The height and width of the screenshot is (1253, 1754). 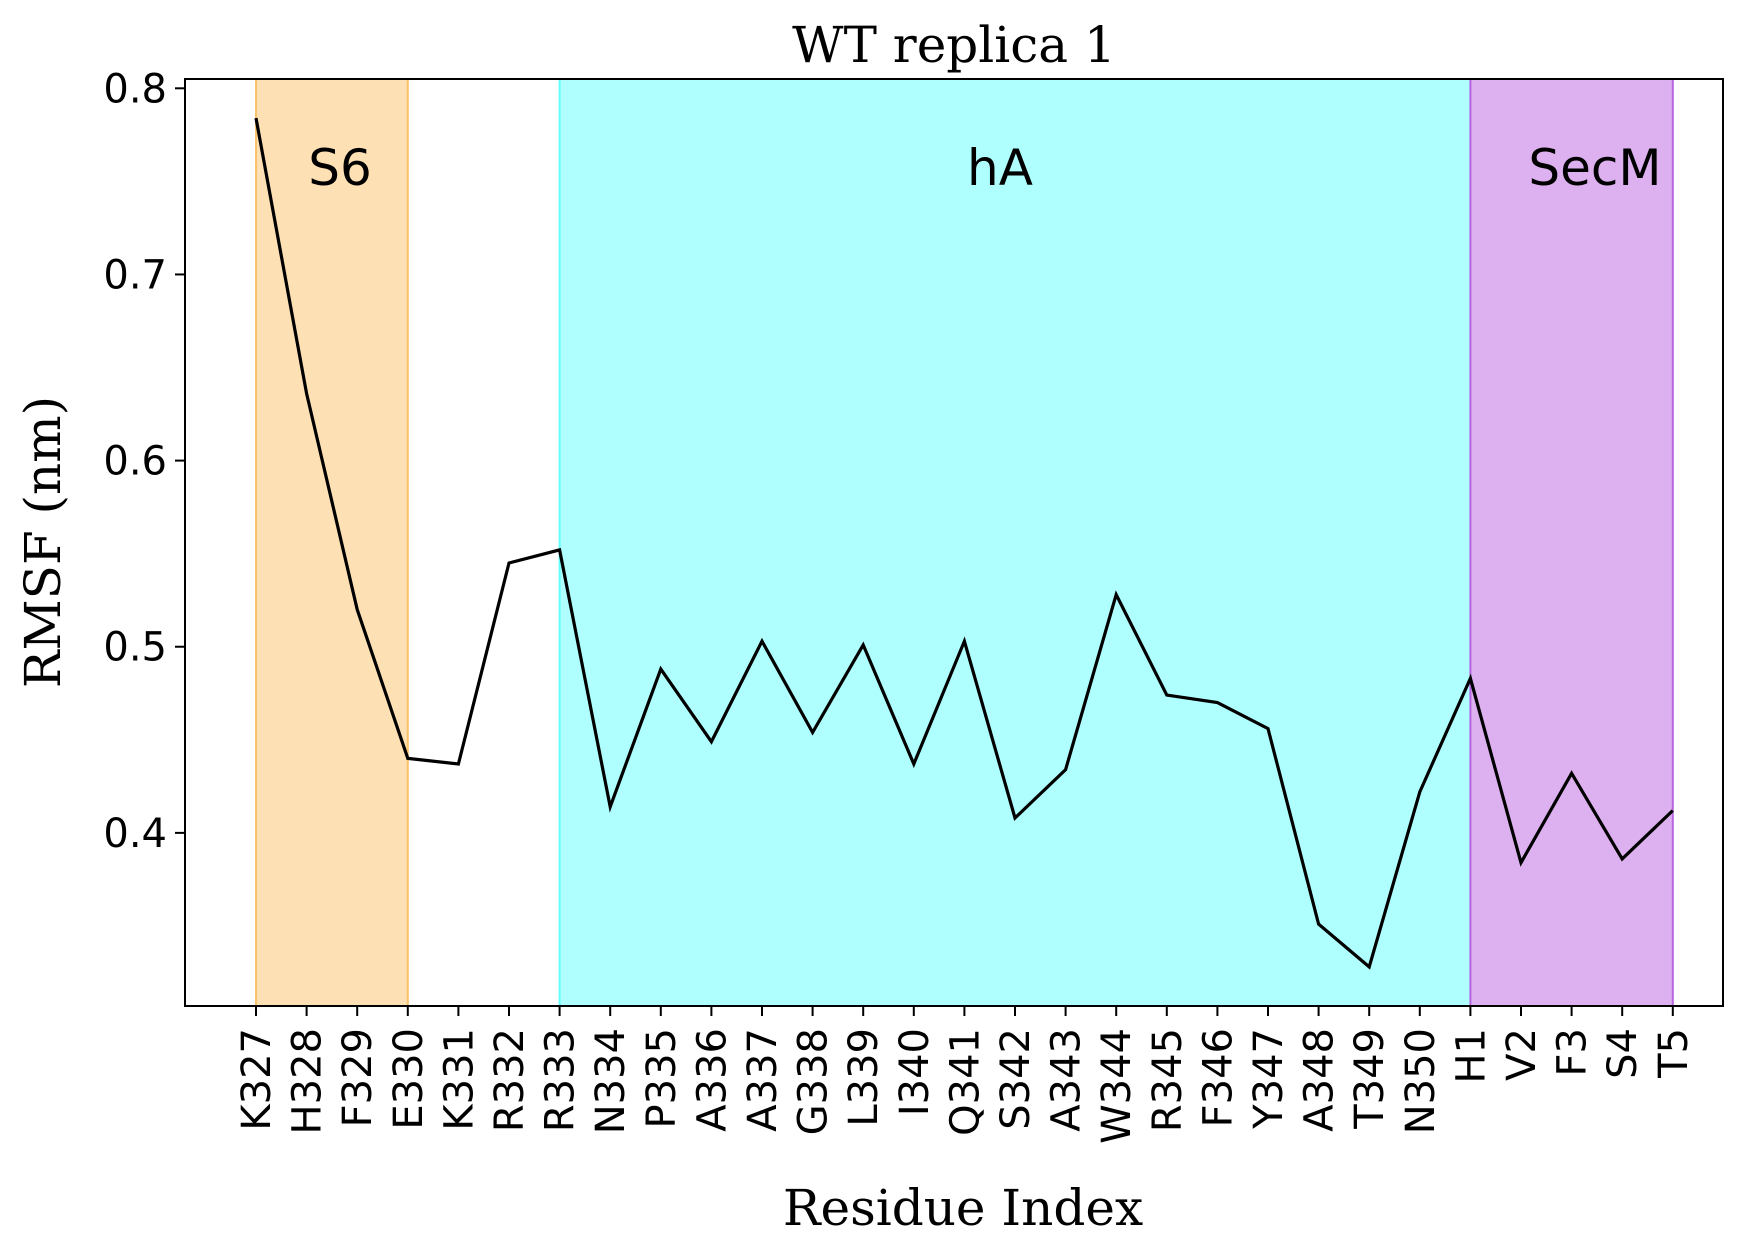 I want to click on x-tick-label-n350: N350, so click(x=1421, y=1081).